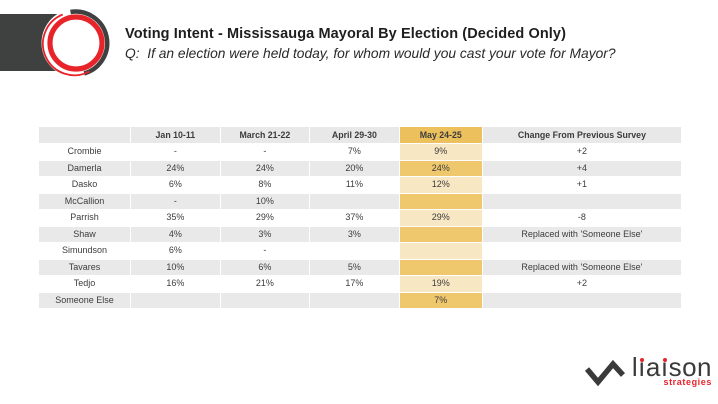 This screenshot has width=718, height=404. I want to click on table-row: McCallion -10%, so click(360, 201).